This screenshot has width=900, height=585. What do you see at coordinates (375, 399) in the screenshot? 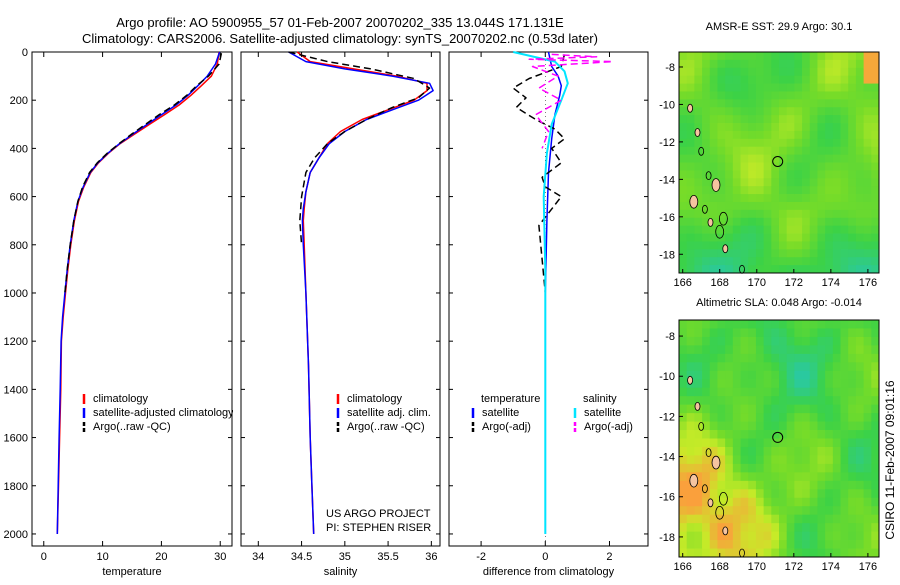
I see `sal-legend-climatology-label: climatology` at bounding box center [375, 399].